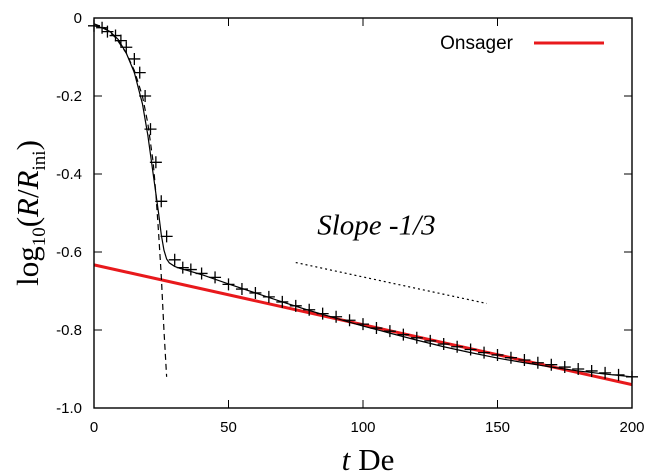 This screenshot has height=475, width=664. I want to click on x-axis-title: t De, so click(368, 458).